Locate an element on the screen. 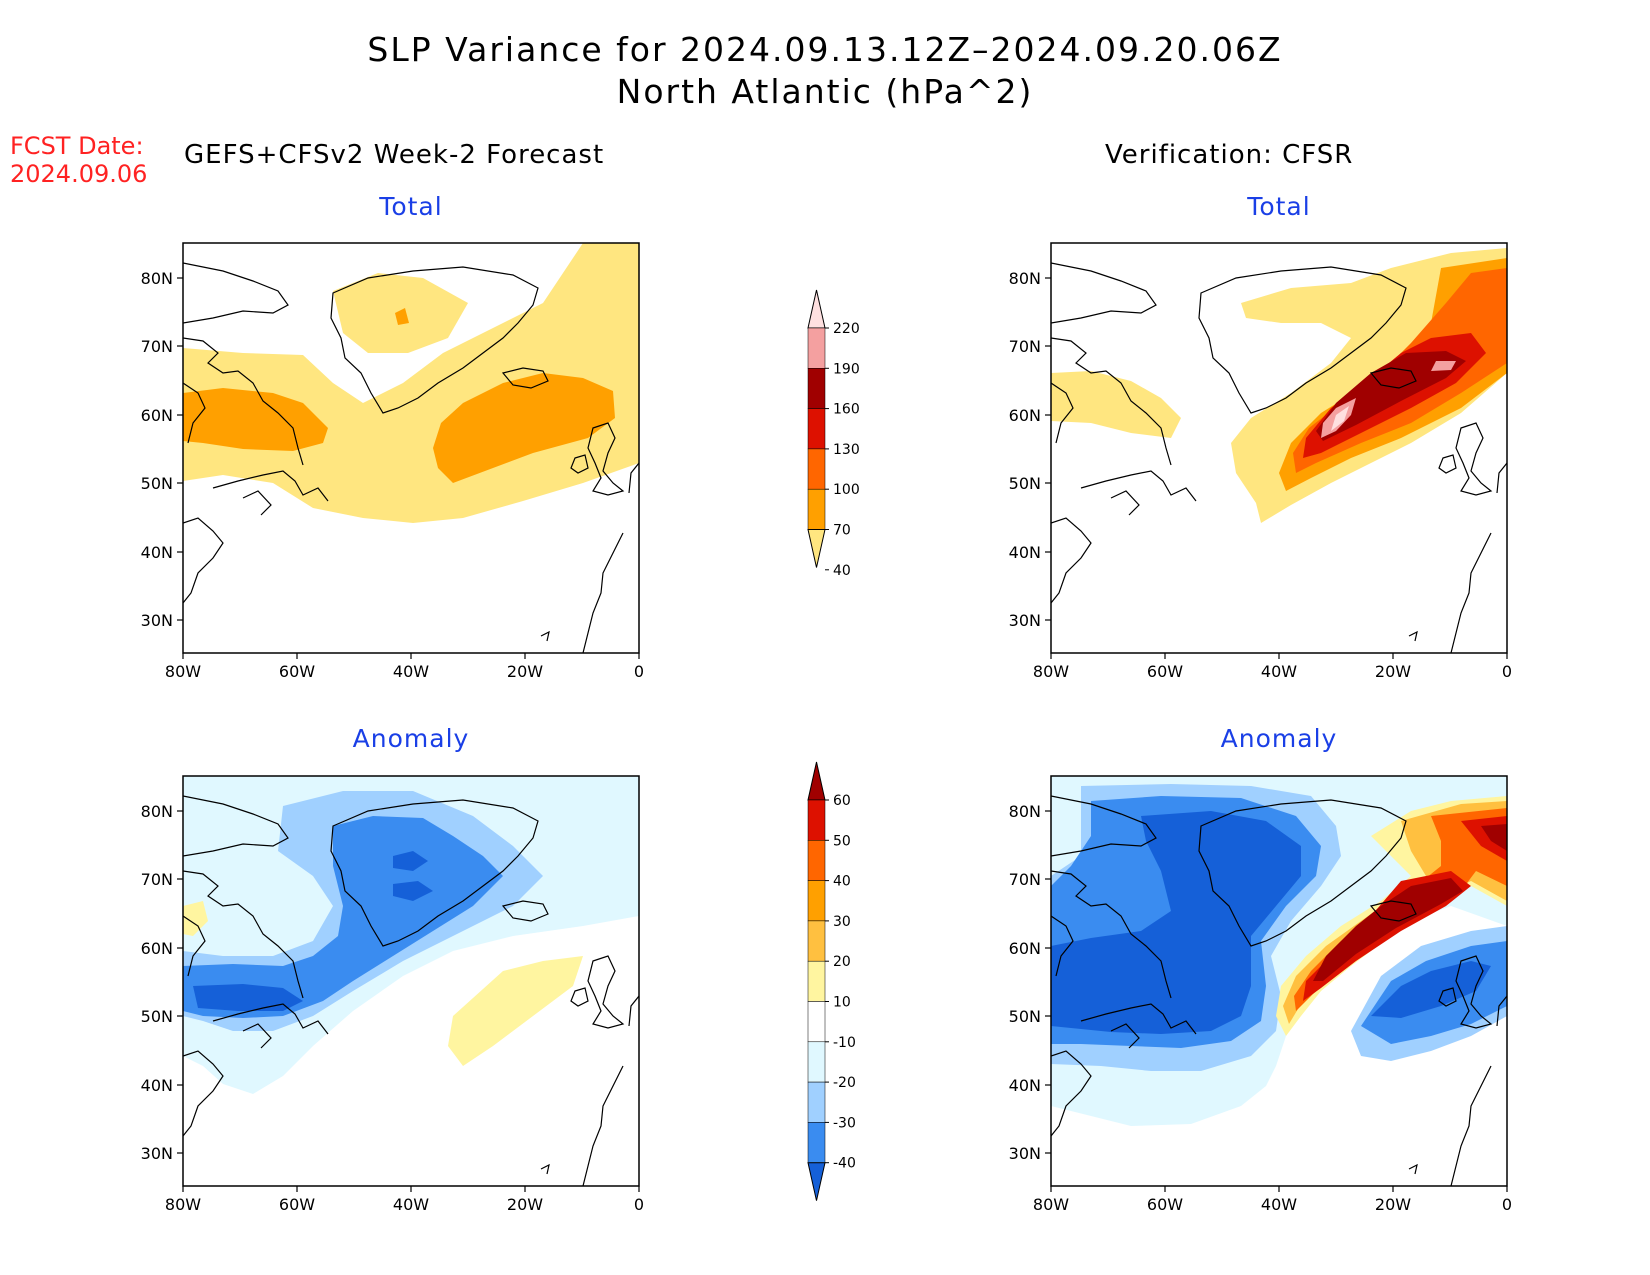 Image resolution: width=1650 pixels, height=1275 pixels. colorbar-label: 70 is located at coordinates (842, 531).